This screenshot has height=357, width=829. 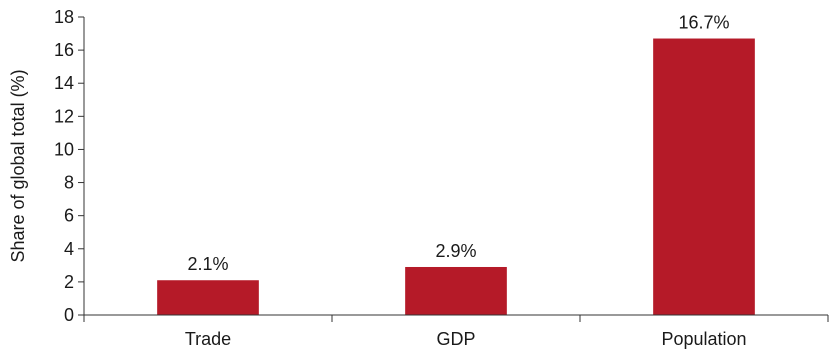 I want to click on data-label-population: 16.7%, so click(x=703, y=23).